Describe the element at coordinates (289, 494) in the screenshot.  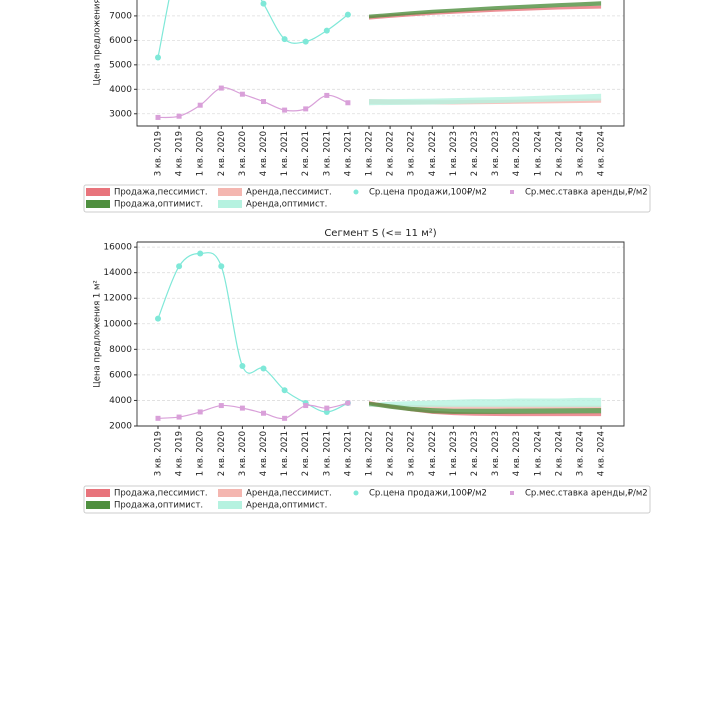
I see `legend-label: Аренда,пессимист.` at that location.